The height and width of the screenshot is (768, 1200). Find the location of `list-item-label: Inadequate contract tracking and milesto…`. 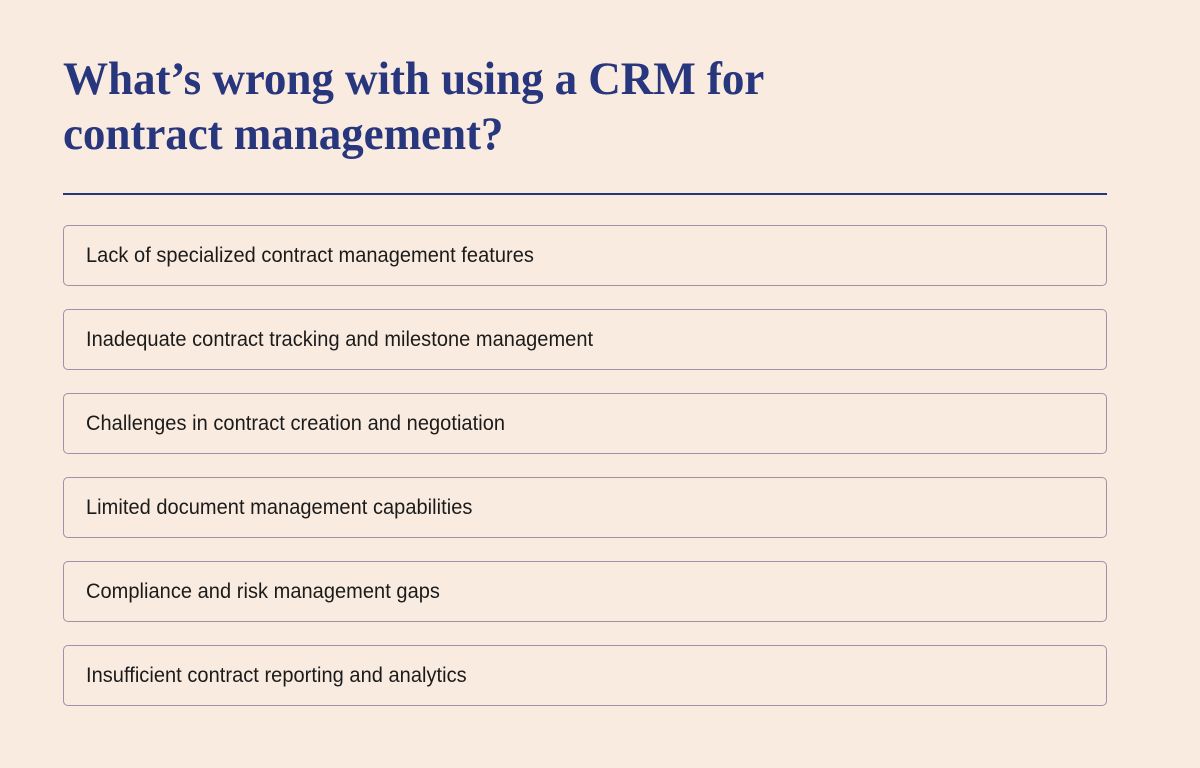

list-item-label: Inadequate contract tracking and milesto… is located at coordinates (340, 338).